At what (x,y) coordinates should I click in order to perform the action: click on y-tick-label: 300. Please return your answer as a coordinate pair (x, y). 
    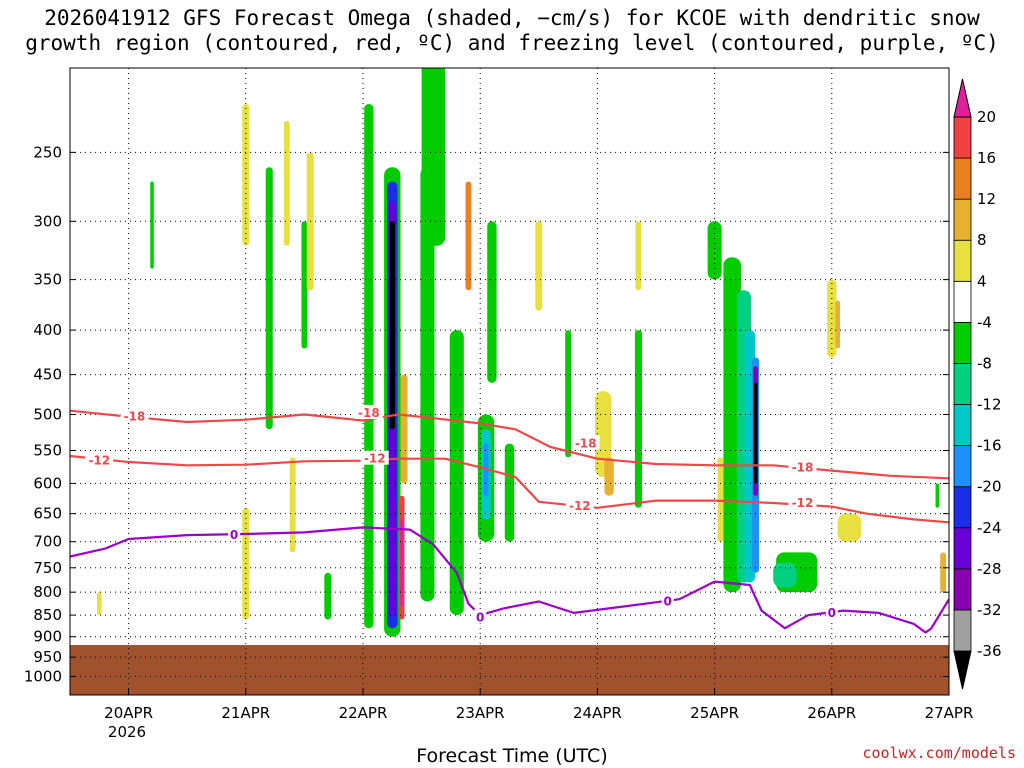
    Looking at the image, I should click on (47, 221).